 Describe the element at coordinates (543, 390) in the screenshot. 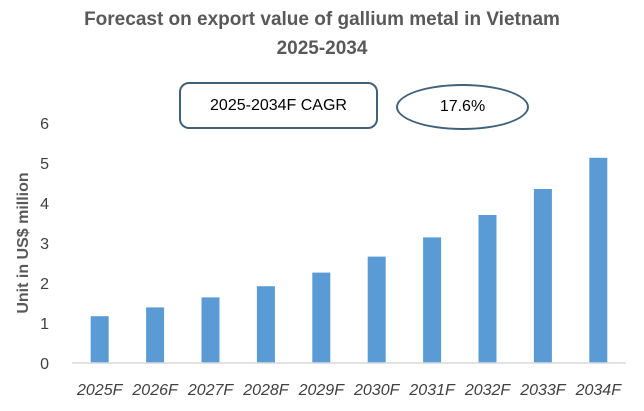

I see `x-tick-label: 2033F` at that location.